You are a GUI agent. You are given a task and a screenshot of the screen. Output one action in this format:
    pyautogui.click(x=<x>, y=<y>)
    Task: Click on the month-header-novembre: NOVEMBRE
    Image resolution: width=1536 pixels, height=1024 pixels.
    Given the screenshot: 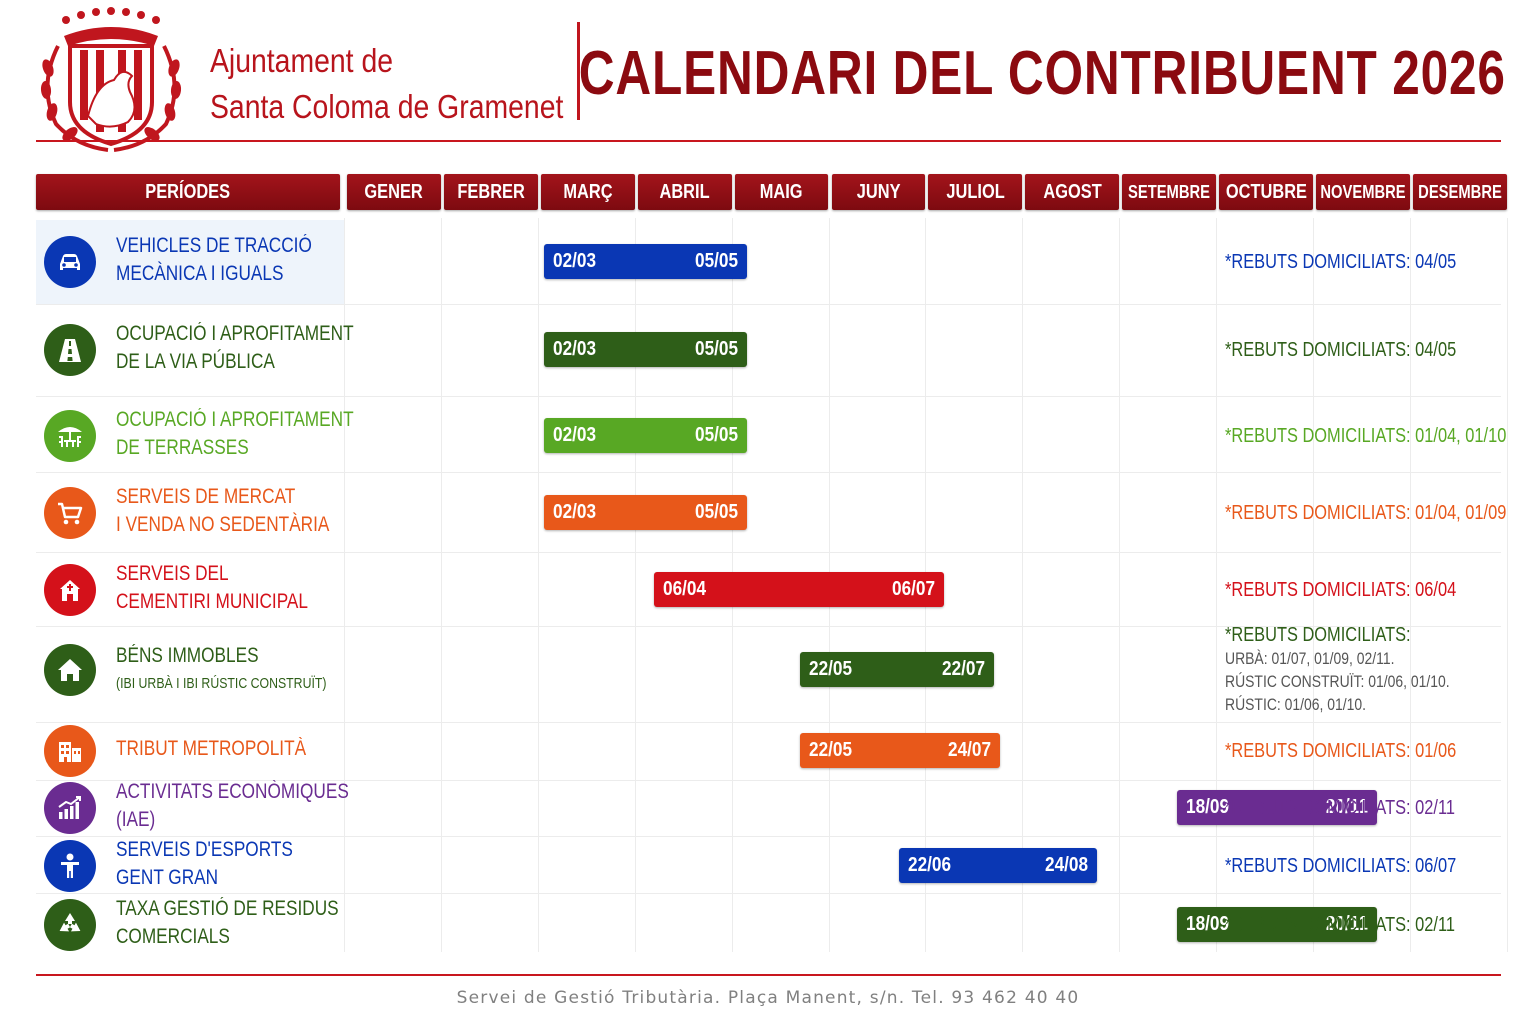 What is the action you would take?
    pyautogui.click(x=1363, y=192)
    